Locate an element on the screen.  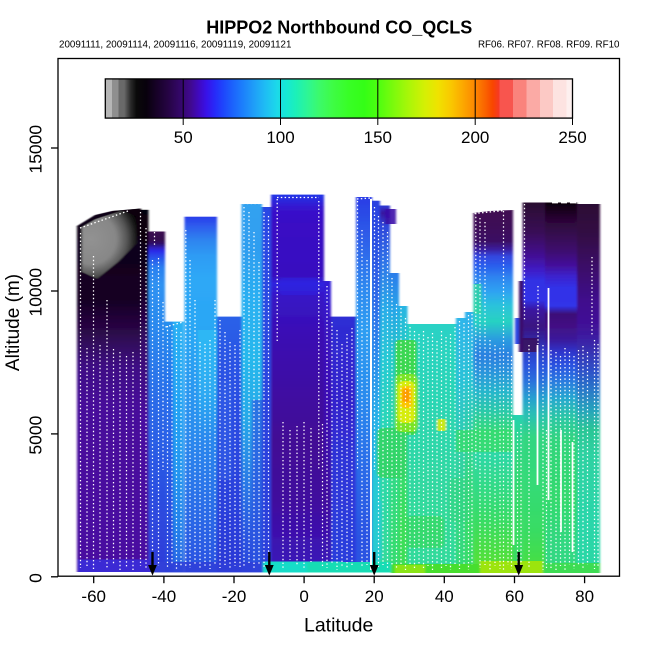
svg-text: RF06. RF07. RF08. RF09. RF10 is located at coordinates (549, 45).